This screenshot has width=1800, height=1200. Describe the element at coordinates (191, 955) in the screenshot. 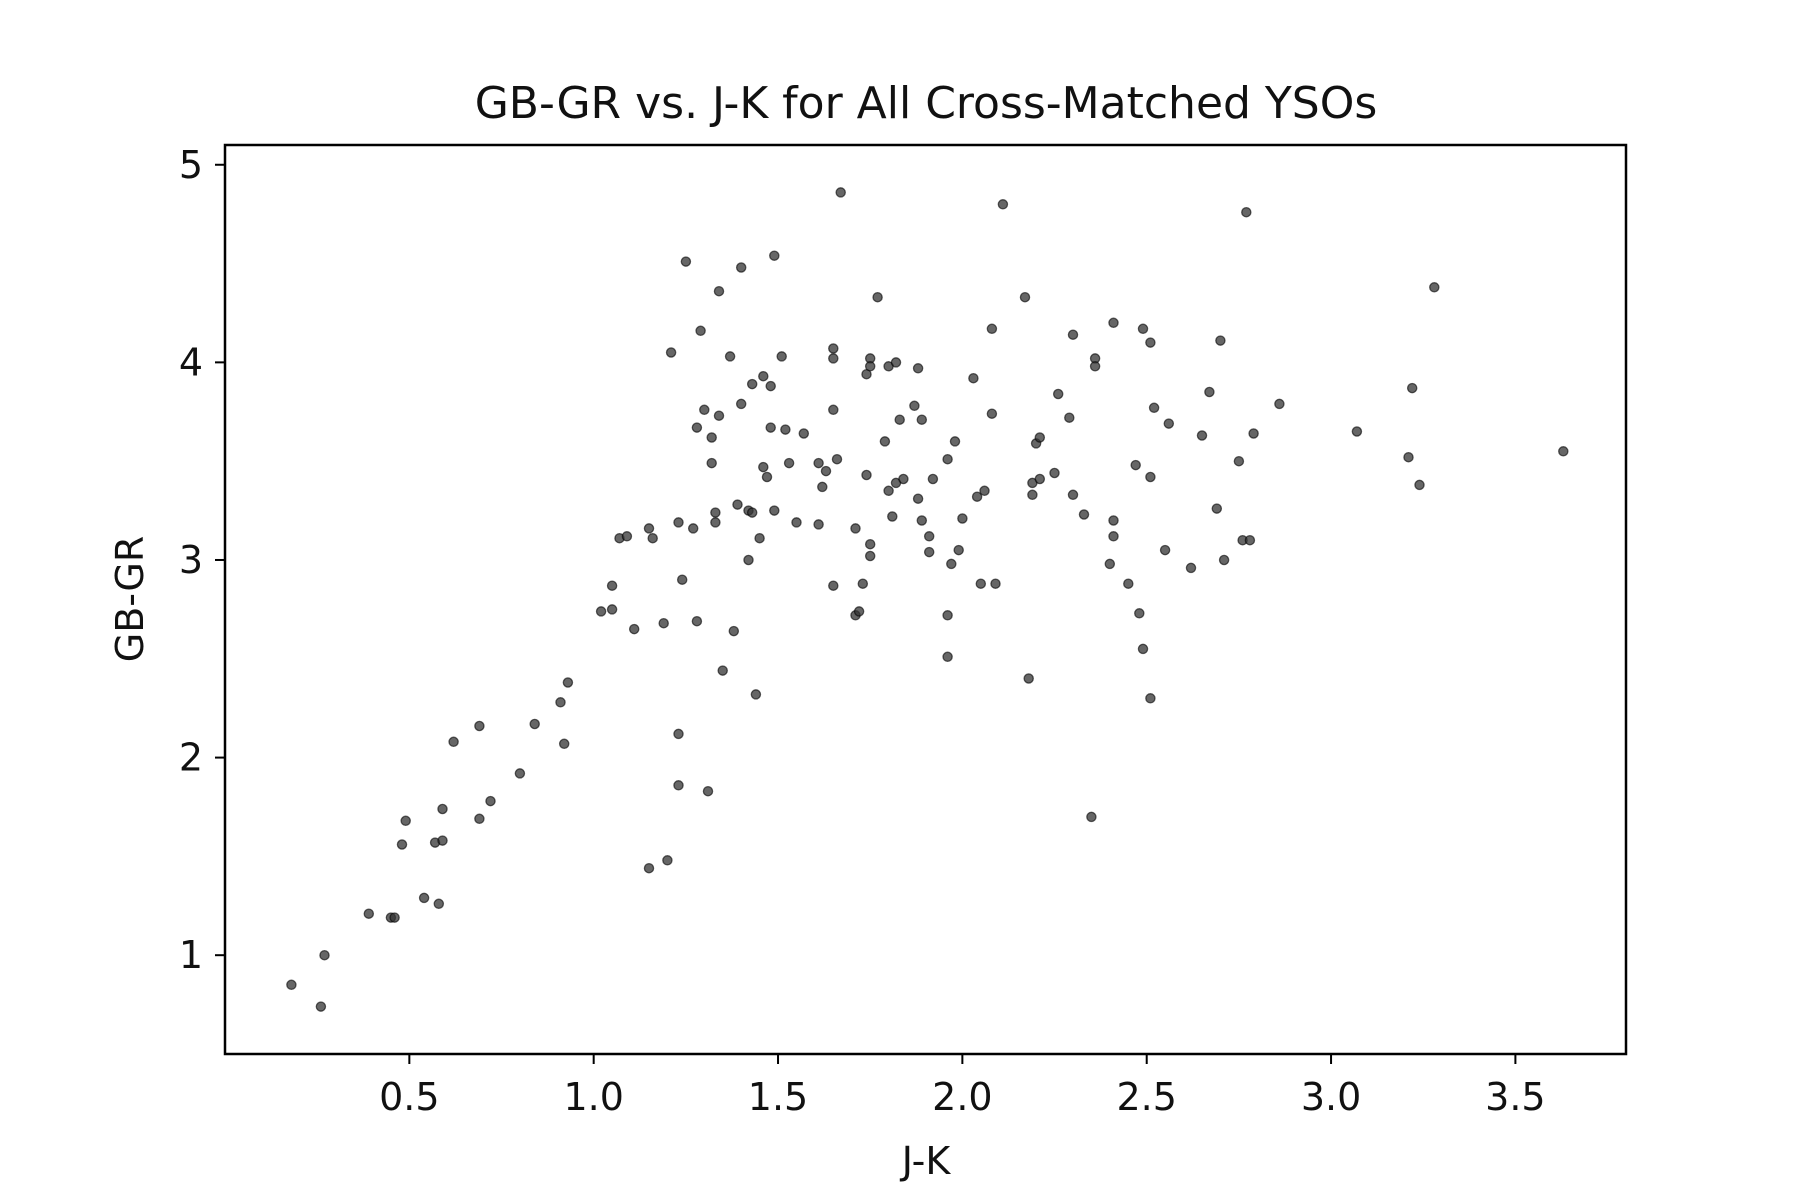

I see `y-tick-label: 1` at that location.